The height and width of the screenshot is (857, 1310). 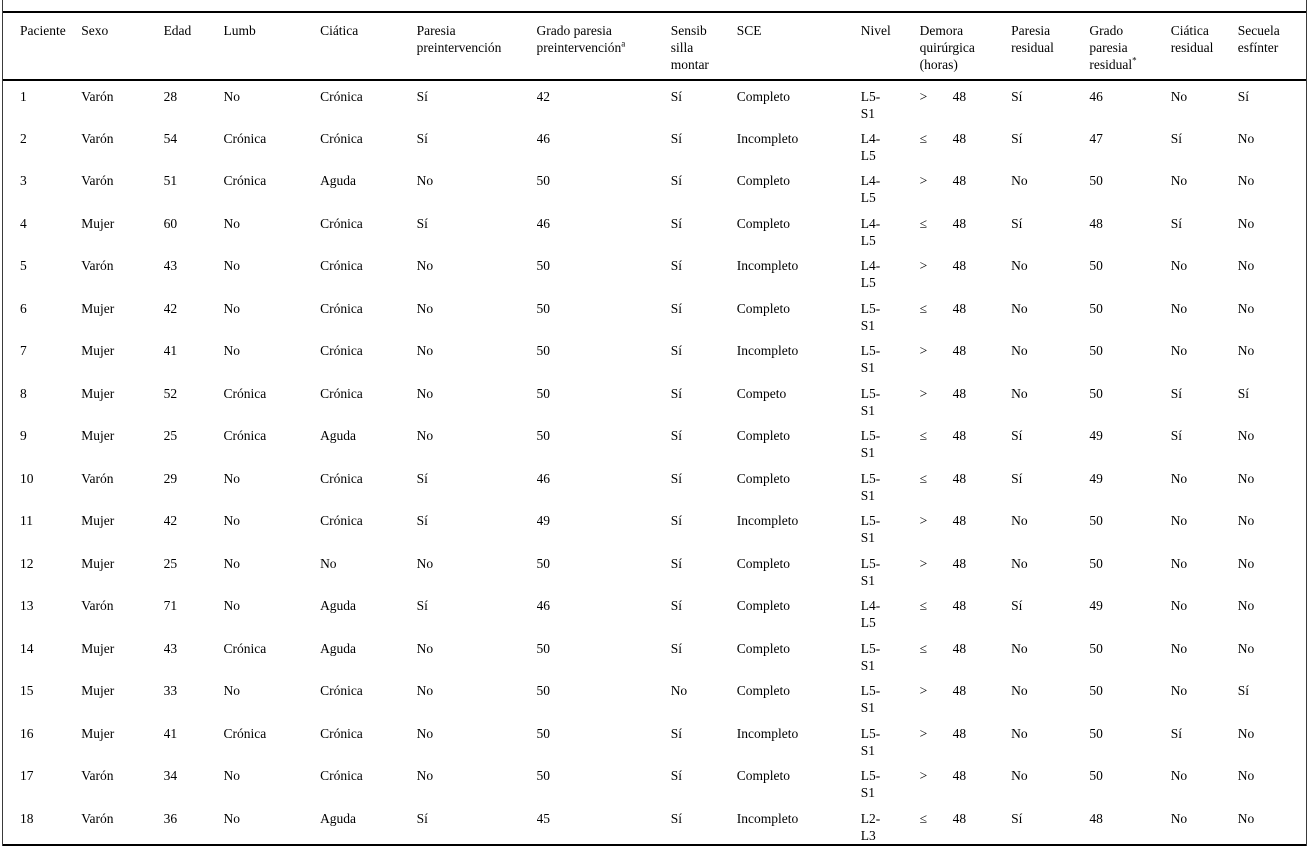 I want to click on col-header-grado_pre: Grado paresia preintervencióna, so click(x=603, y=46).